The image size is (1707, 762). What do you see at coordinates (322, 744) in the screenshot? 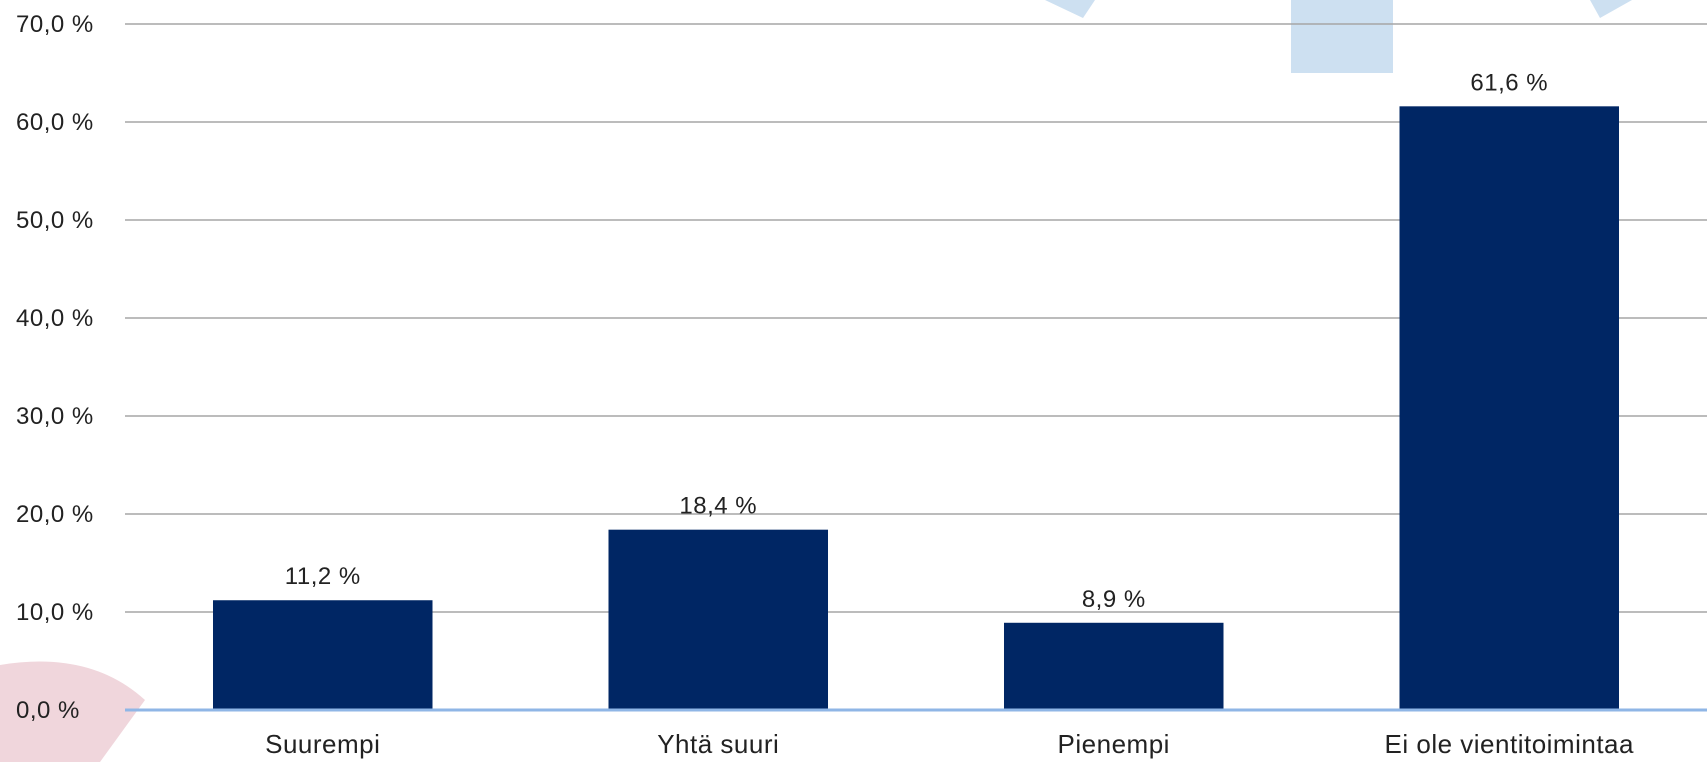
I see `x-category-label: Suurempi` at bounding box center [322, 744].